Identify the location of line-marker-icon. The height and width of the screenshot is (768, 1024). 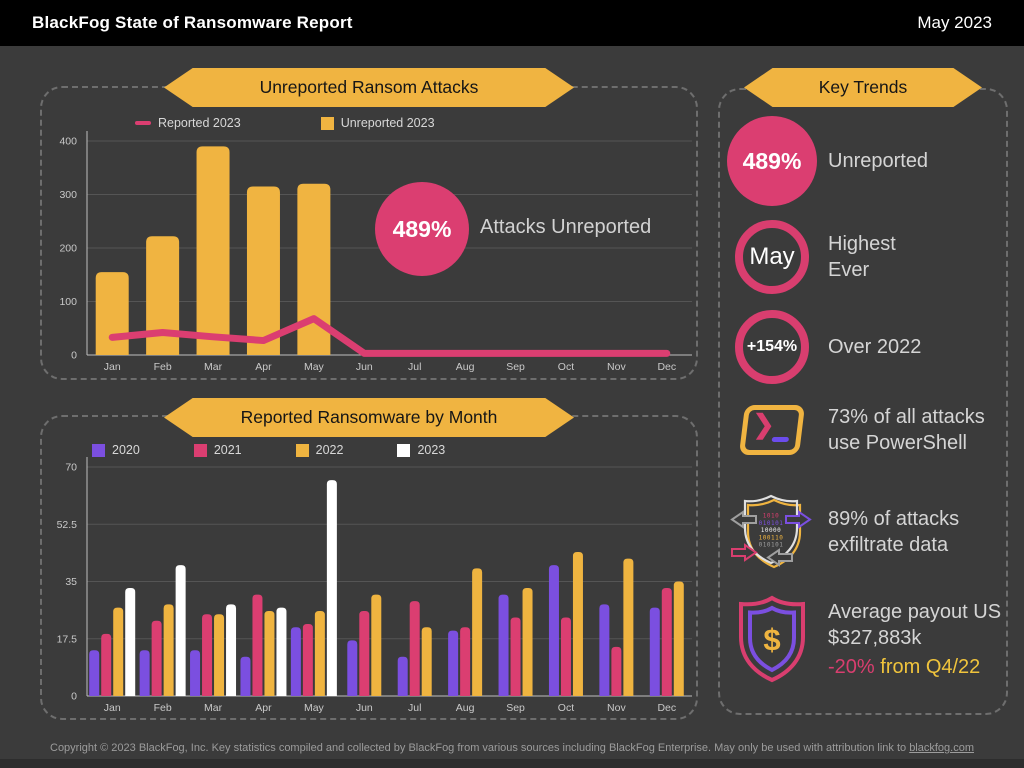
(143, 123).